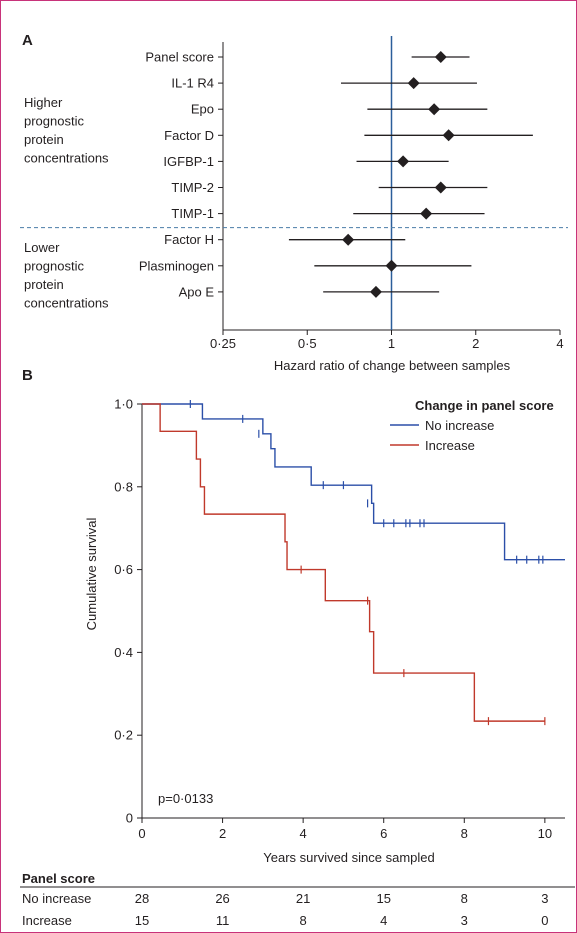 The height and width of the screenshot is (933, 577). I want to click on forest-row-label-il-1-r4: IL-1 R4, so click(192, 83).